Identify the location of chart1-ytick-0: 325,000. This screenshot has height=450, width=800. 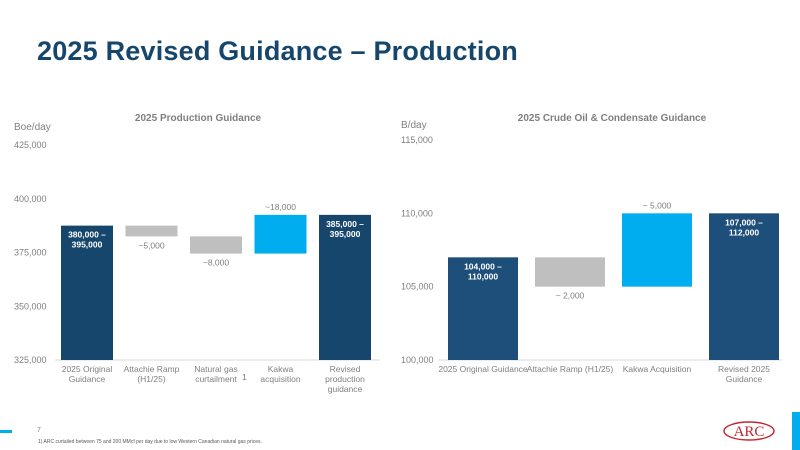
(30, 360).